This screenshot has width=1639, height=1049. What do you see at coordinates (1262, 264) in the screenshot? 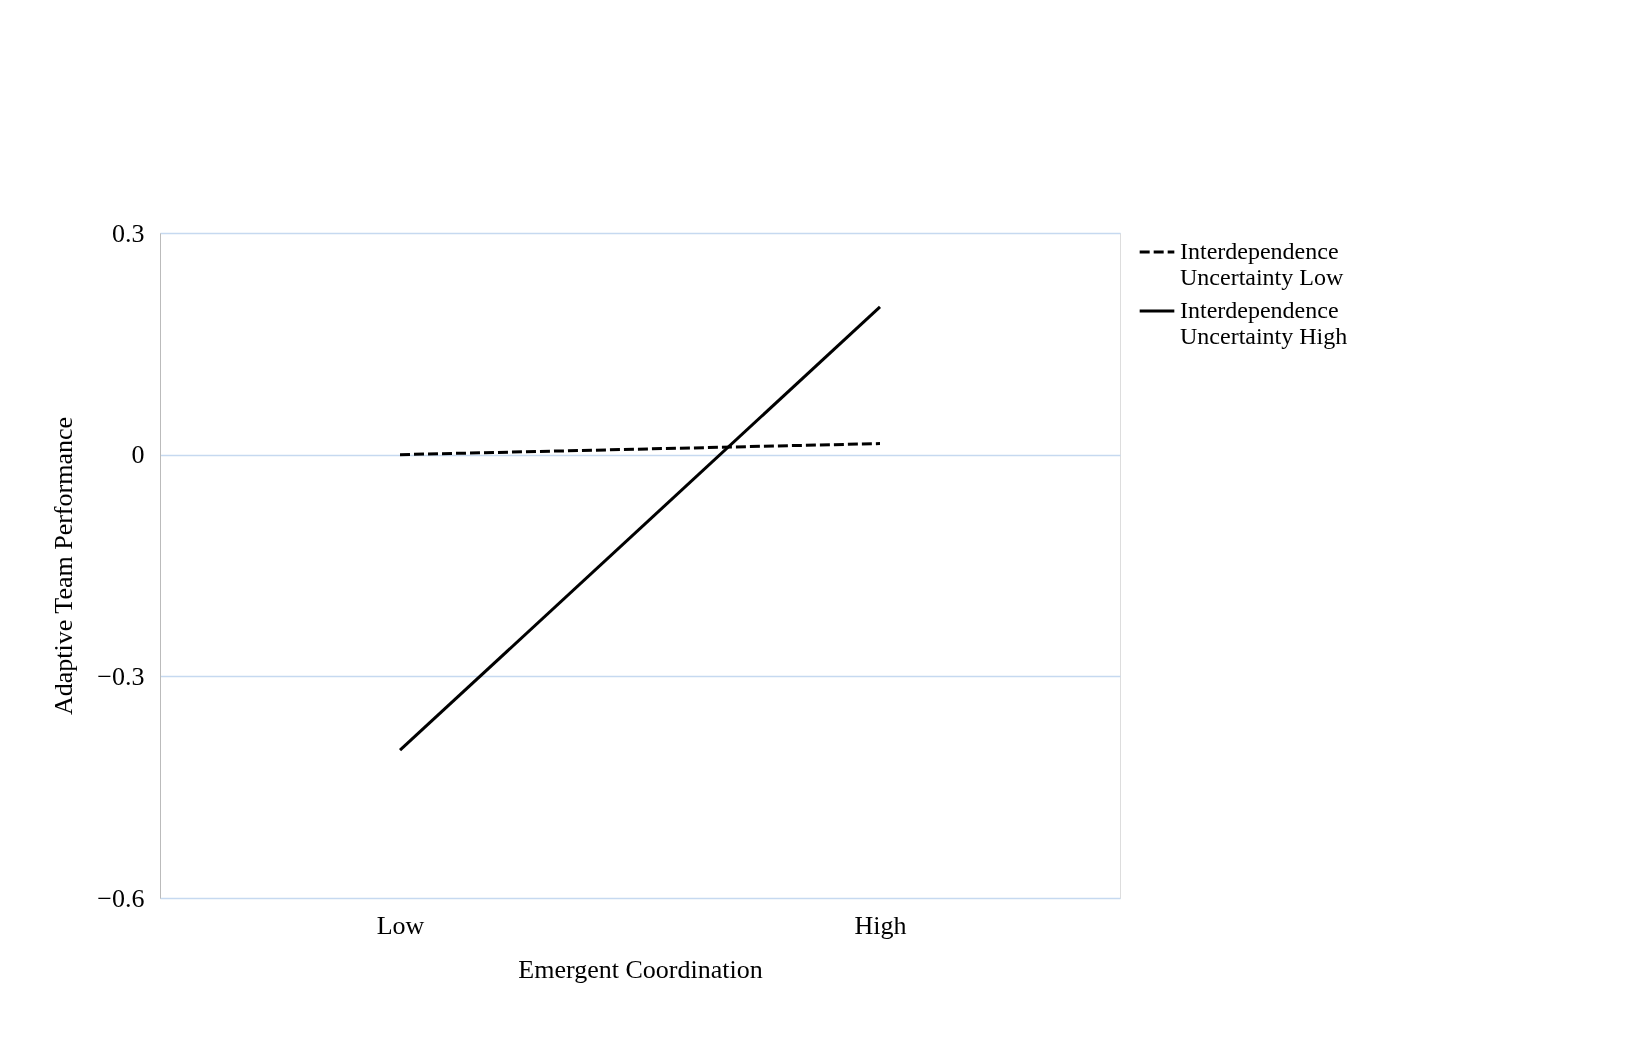
I see `legend-label: Interdependence Uncertainty Low` at bounding box center [1262, 264].